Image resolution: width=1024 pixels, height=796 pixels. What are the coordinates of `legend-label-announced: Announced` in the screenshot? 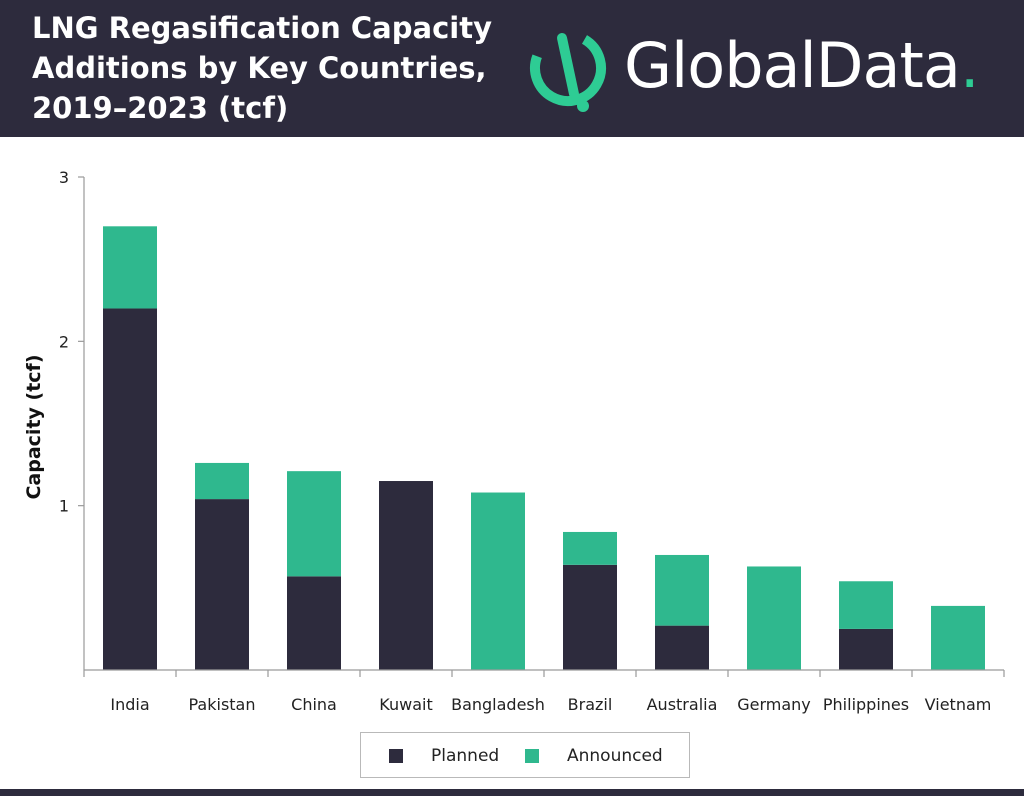 It's located at (615, 756).